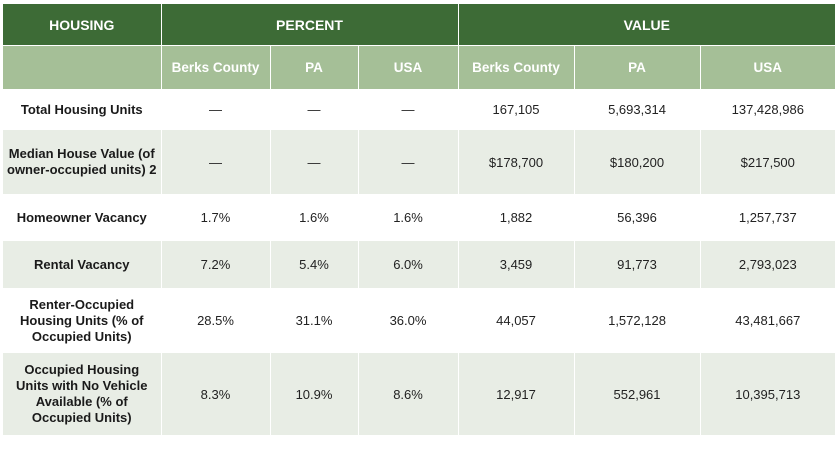  I want to click on percent-cell: 5.4%, so click(314, 264).